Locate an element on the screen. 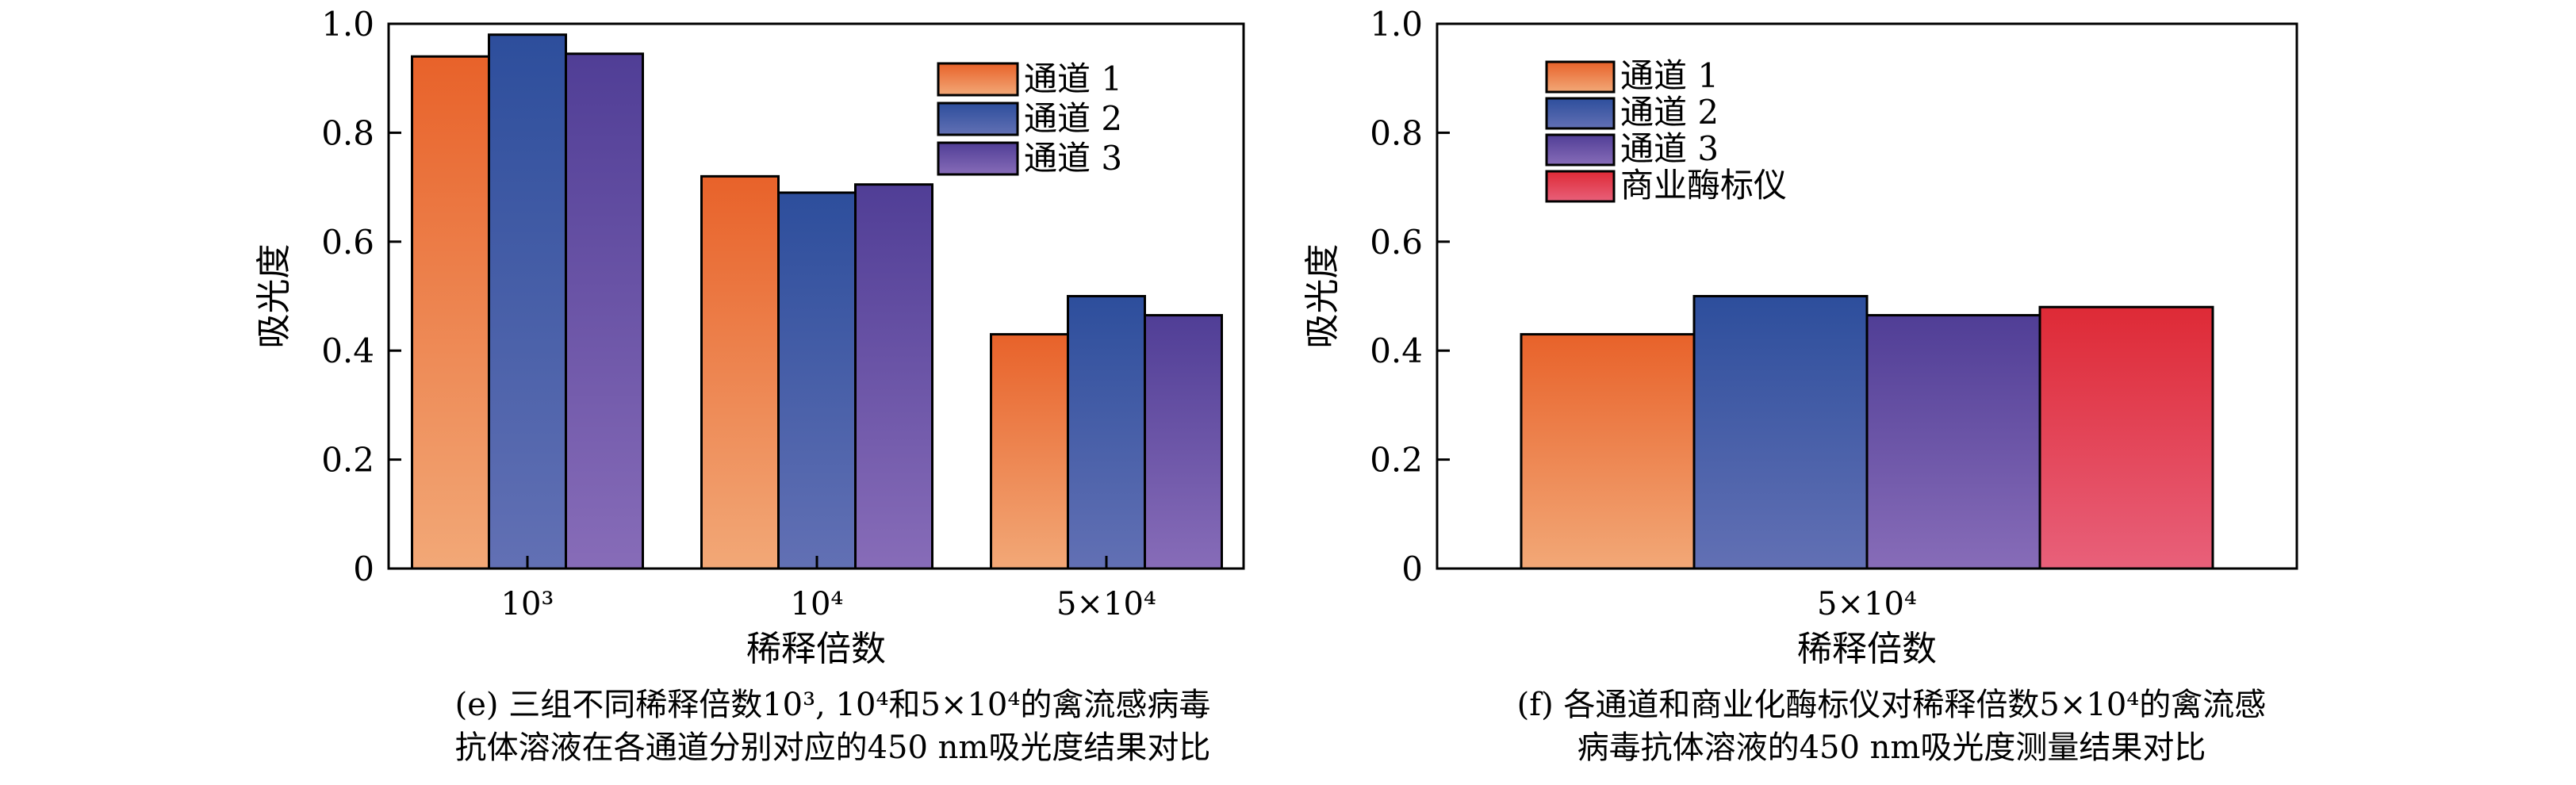  legend-label-f-2: 通道 2 is located at coordinates (1670, 112).